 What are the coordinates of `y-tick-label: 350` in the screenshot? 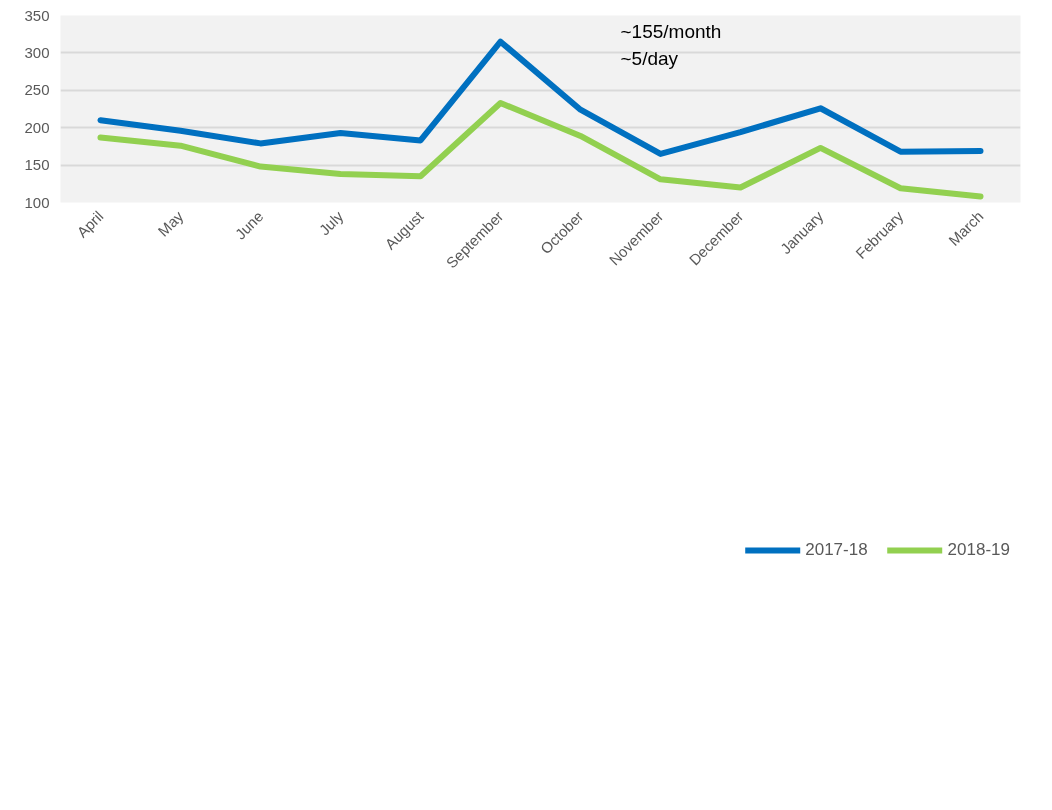 It's located at (37, 15).